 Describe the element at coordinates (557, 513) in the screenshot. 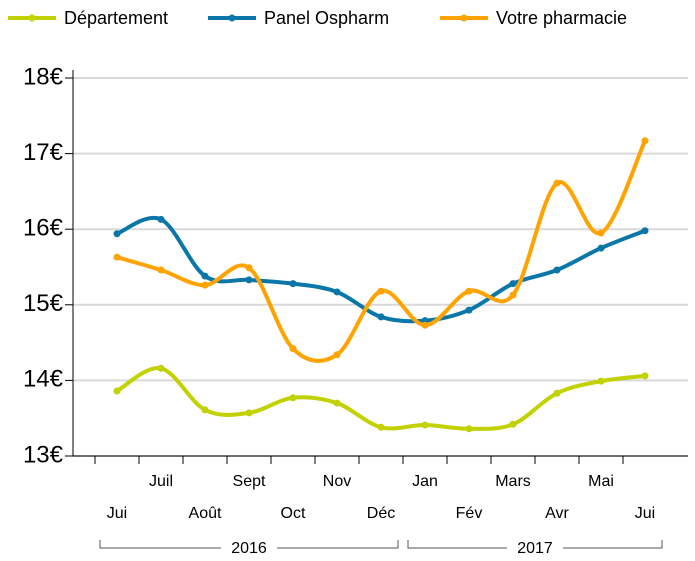

I see `x-tick-label: Avr` at that location.